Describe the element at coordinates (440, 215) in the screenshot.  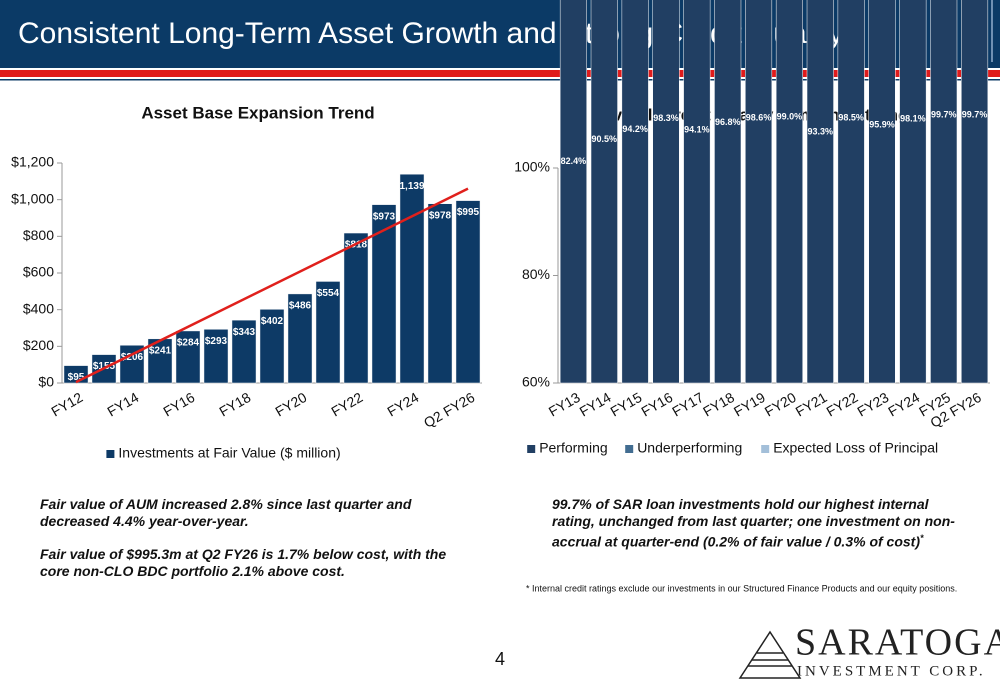
I see `value-label: $978` at that location.